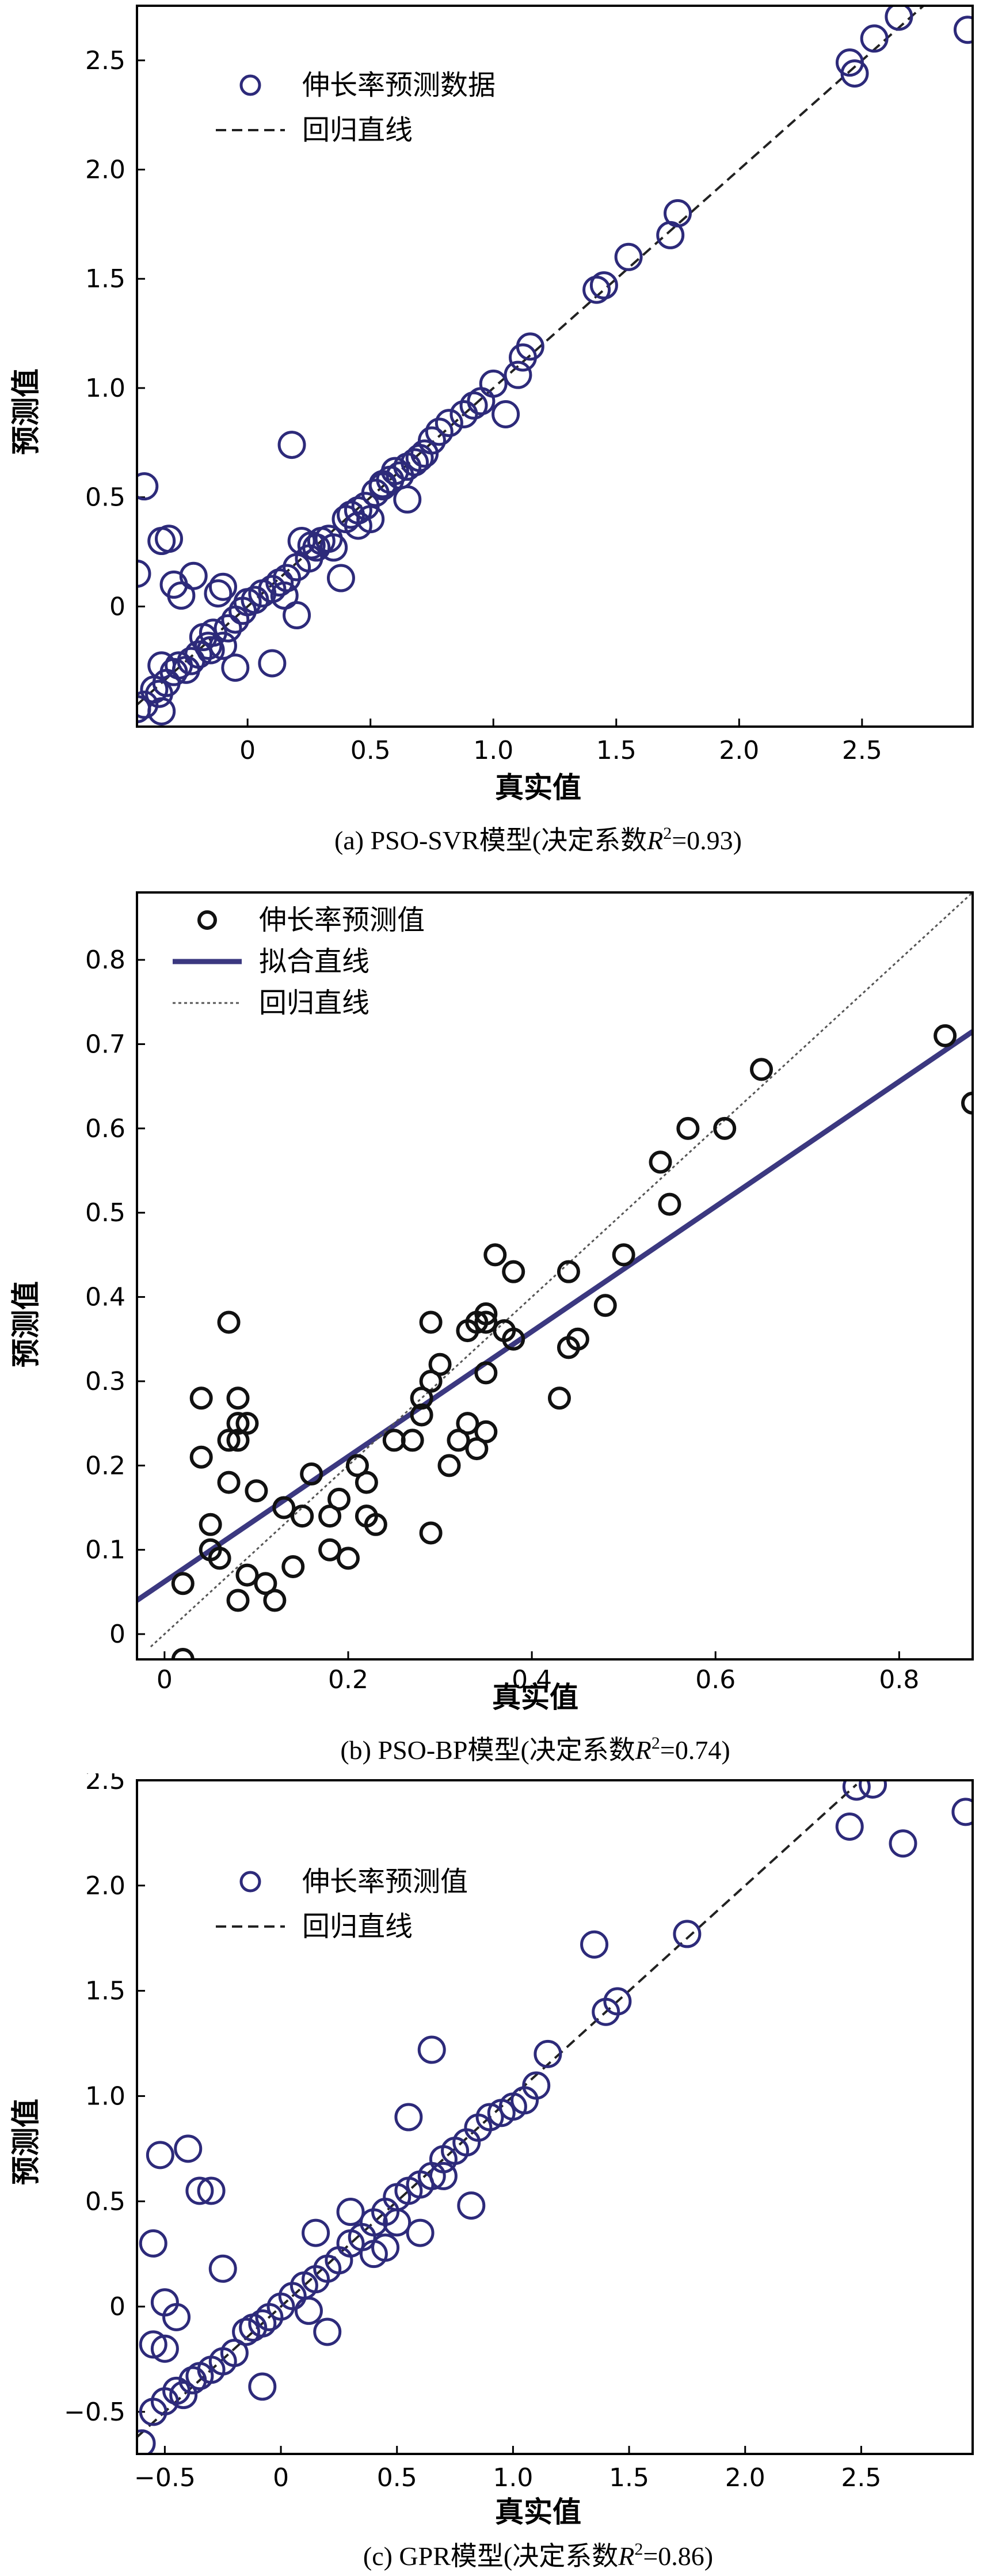 This screenshot has height=2576, width=983. What do you see at coordinates (538, 787) in the screenshot?
I see `x-axis-title-a: 真实值` at bounding box center [538, 787].